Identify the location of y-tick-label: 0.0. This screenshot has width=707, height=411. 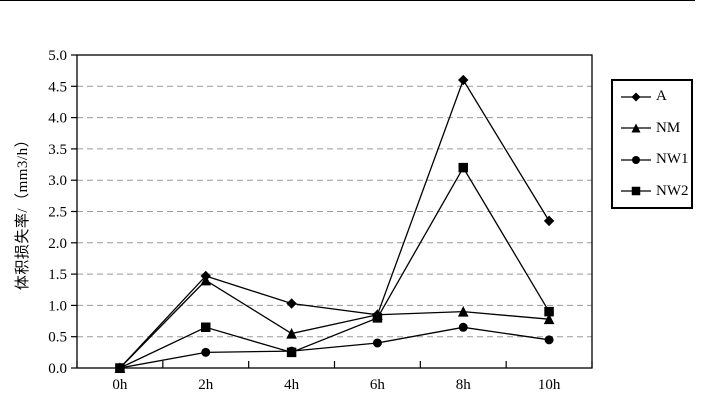
(57, 369).